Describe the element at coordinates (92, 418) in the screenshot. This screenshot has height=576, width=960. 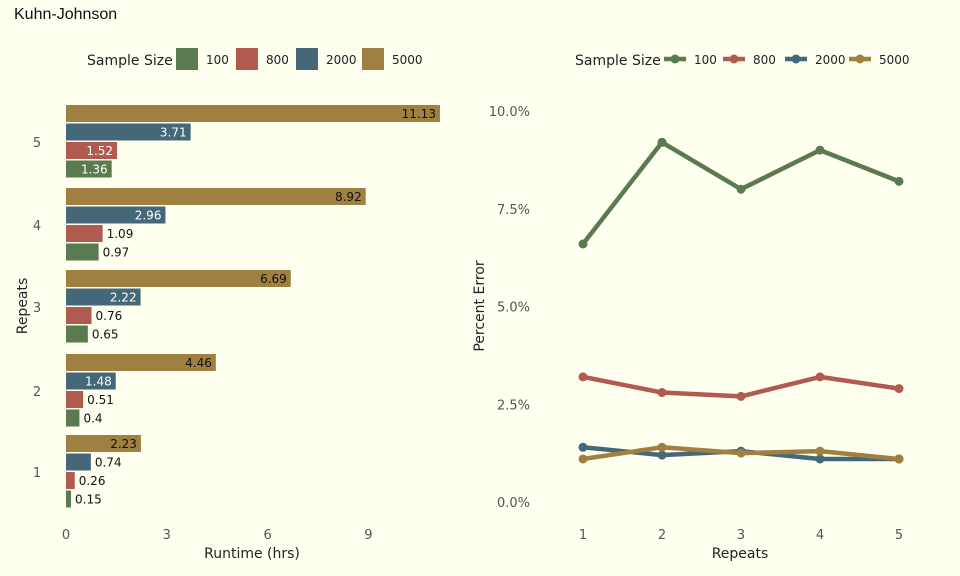
I see `bar-data-label: 0.4` at that location.